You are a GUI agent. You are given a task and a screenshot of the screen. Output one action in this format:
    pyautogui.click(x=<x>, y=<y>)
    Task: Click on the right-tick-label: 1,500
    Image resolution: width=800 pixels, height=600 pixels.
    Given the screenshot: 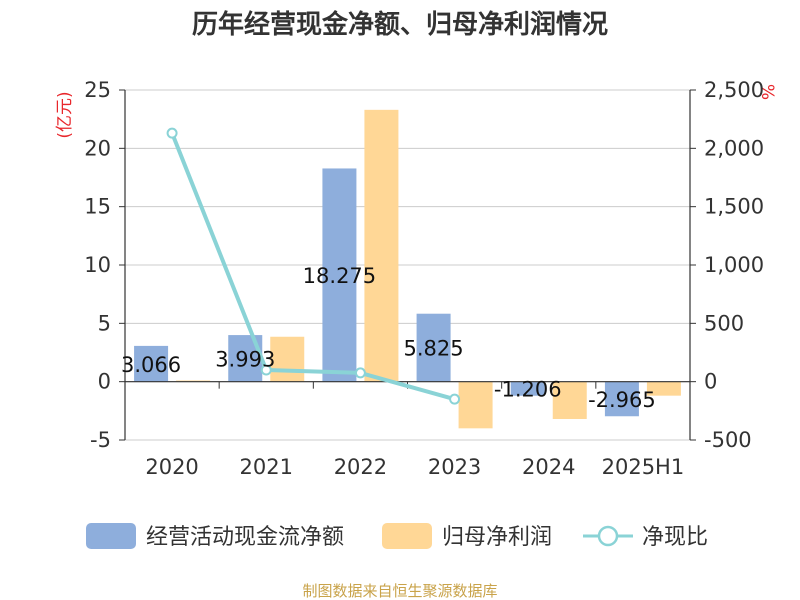 What is the action you would take?
    pyautogui.click(x=734, y=207)
    